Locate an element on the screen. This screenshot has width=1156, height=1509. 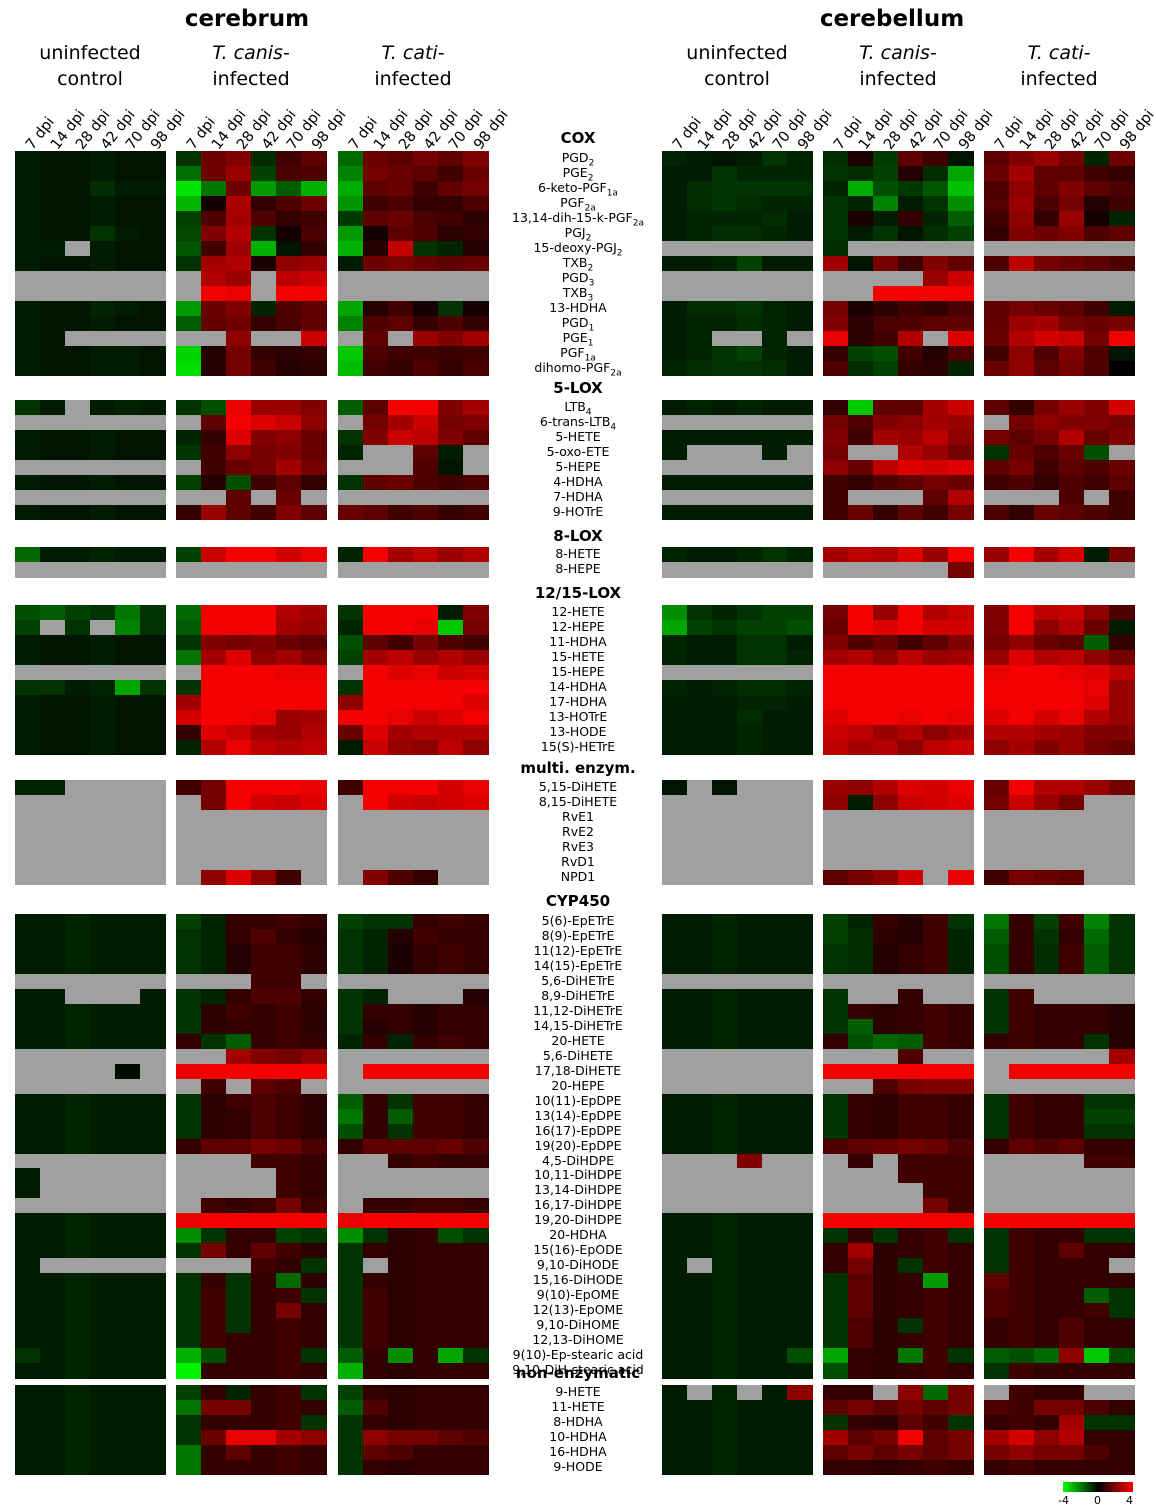
metabolite-label: 13,14-DiHDPE is located at coordinates (578, 1190).